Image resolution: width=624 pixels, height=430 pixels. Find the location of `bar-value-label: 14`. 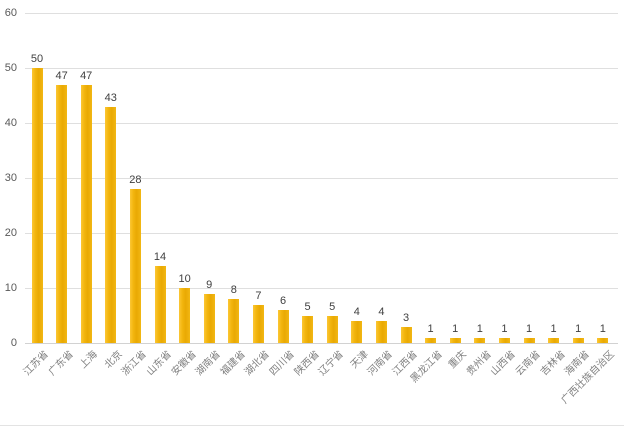

bar-value-label: 14 is located at coordinates (160, 257).